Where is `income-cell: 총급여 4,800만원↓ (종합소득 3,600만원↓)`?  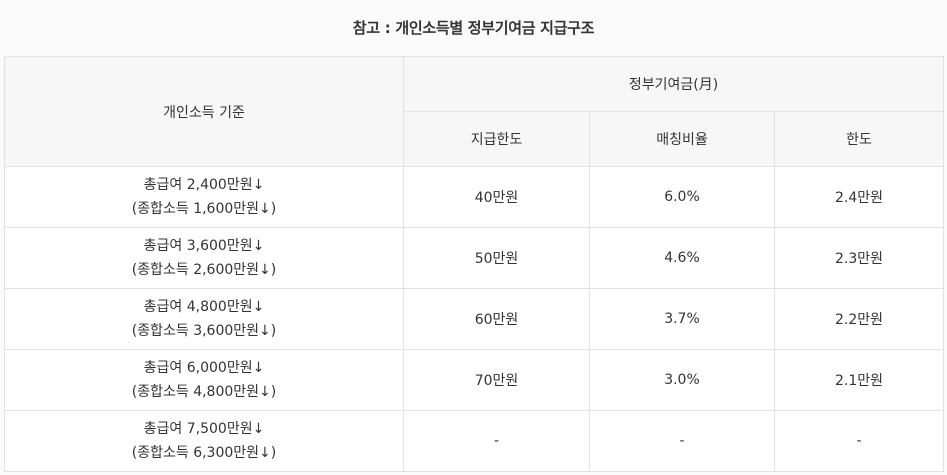 income-cell: 총급여 4,800만원↓ (종합소득 3,600만원↓) is located at coordinates (204, 319).